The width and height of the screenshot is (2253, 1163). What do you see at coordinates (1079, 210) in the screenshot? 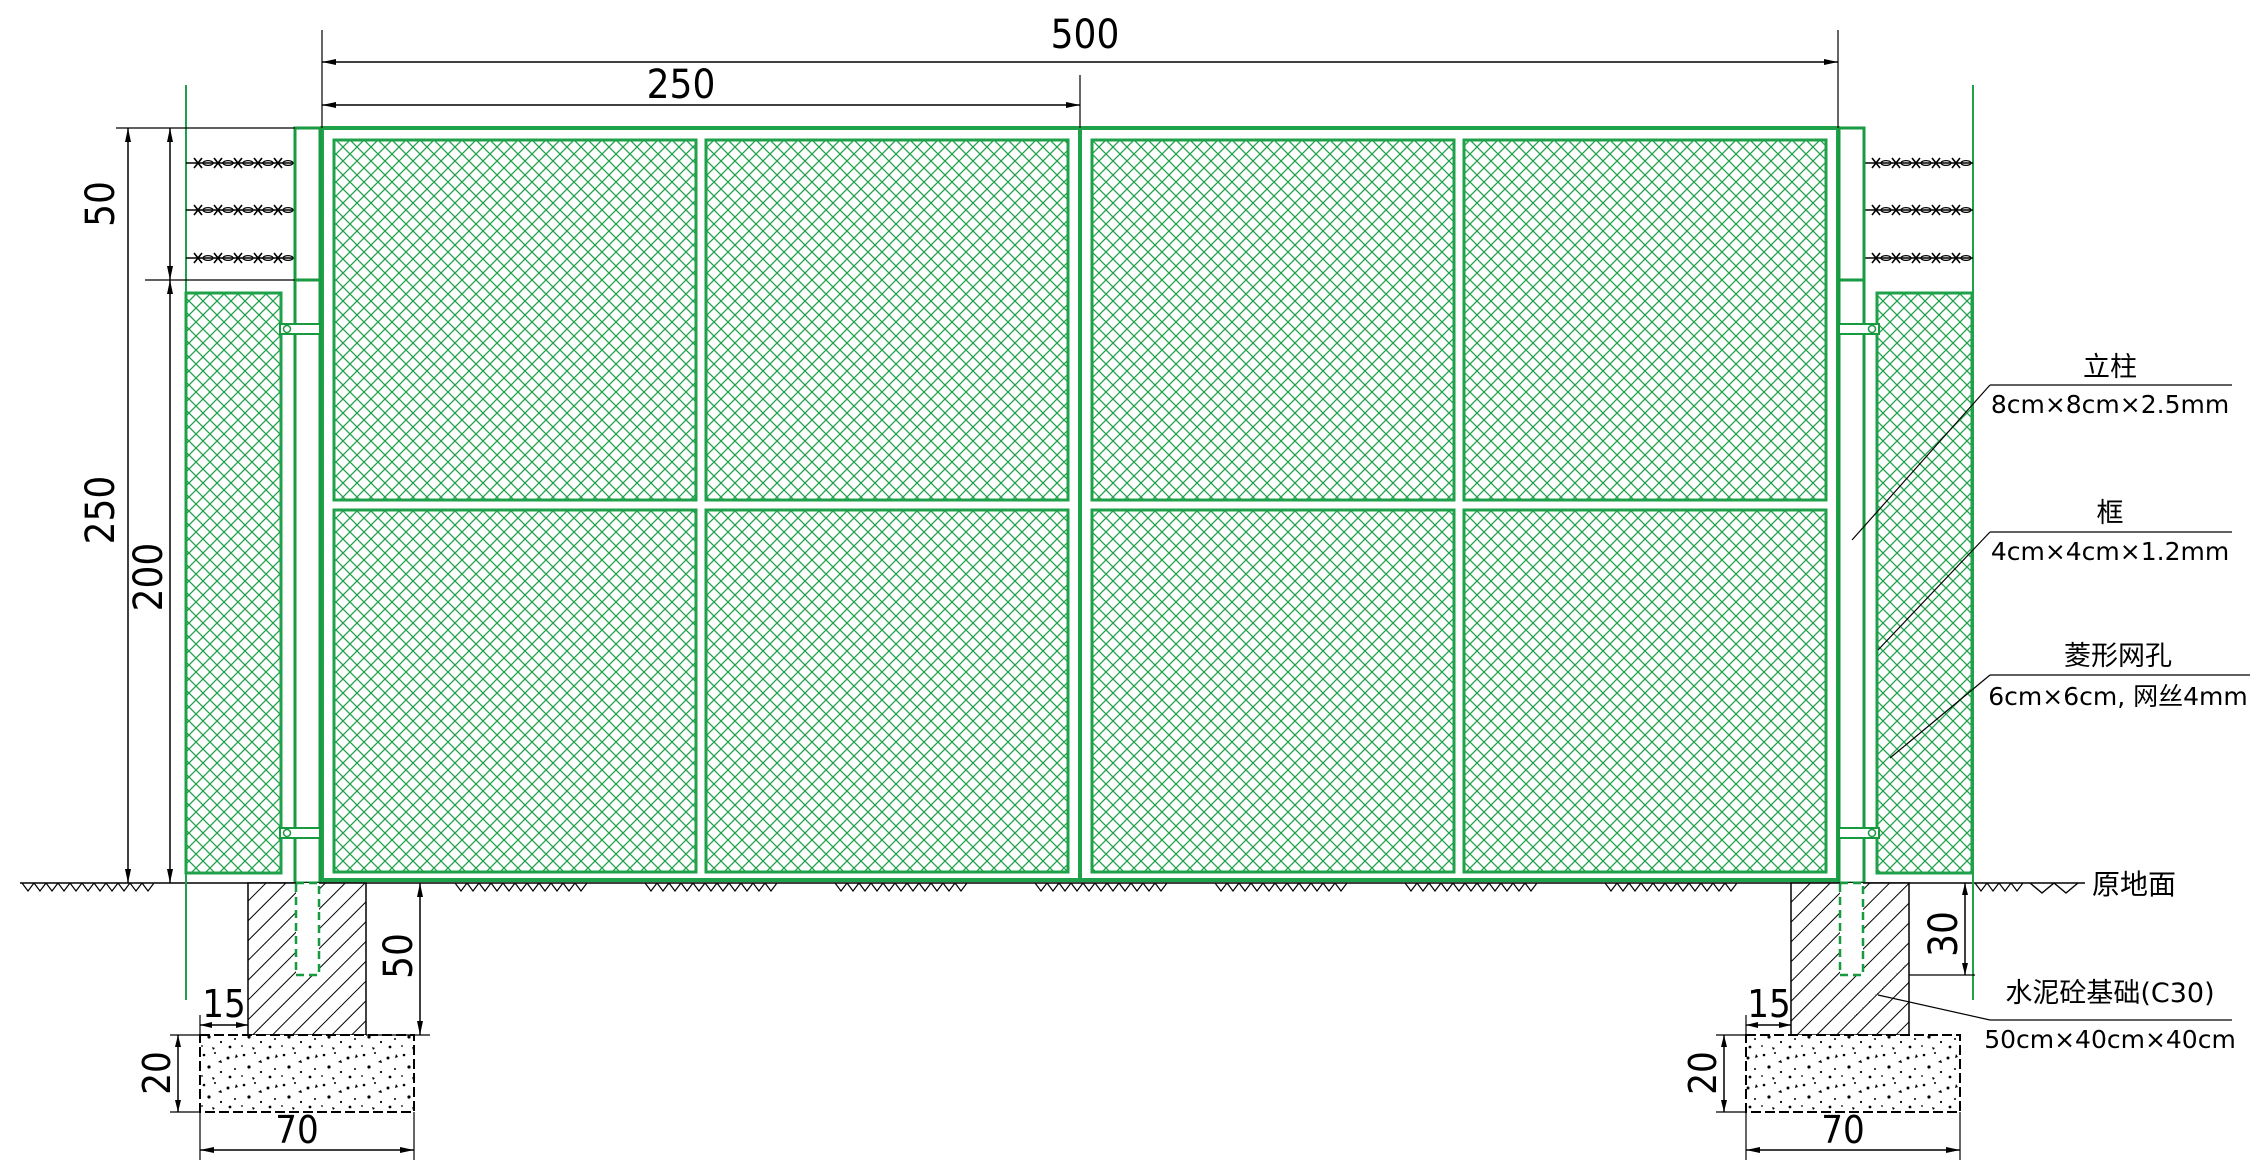
I see `barbed-wire` at bounding box center [1079, 210].